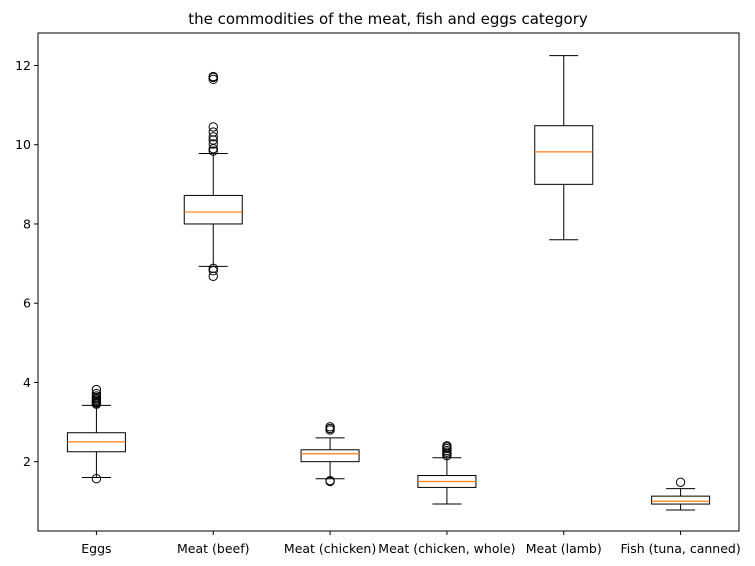 Image resolution: width=755 pixels, height=566 pixels. Describe the element at coordinates (680, 548) in the screenshot. I see `x-tick-label: Fish (tuna, canned)` at that location.